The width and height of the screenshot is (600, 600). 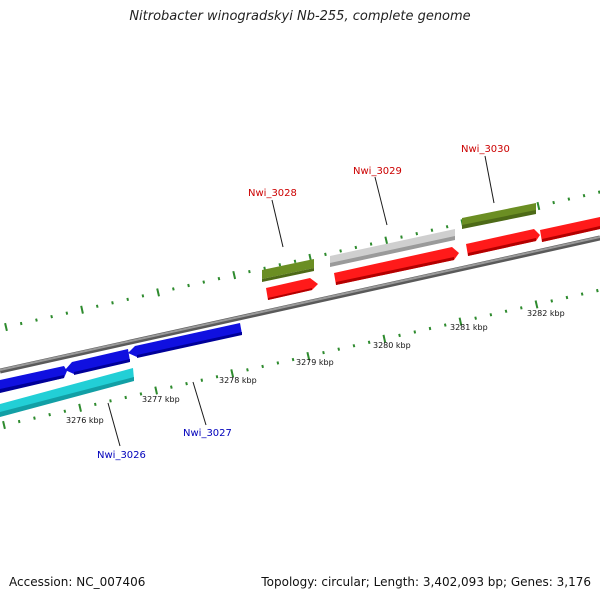 I want to click on kbp-label: 3276 kbp, so click(x=85, y=420).